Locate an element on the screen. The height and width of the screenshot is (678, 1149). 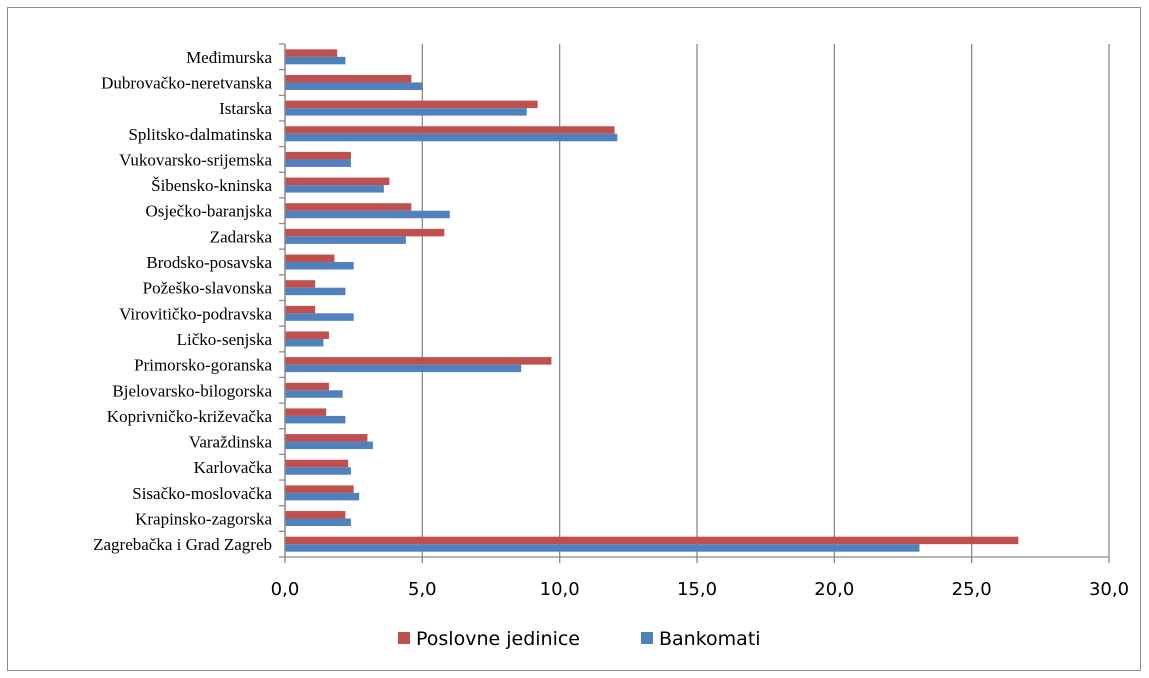
category-label: Dubrovačko-neretvanska is located at coordinates (186, 82).